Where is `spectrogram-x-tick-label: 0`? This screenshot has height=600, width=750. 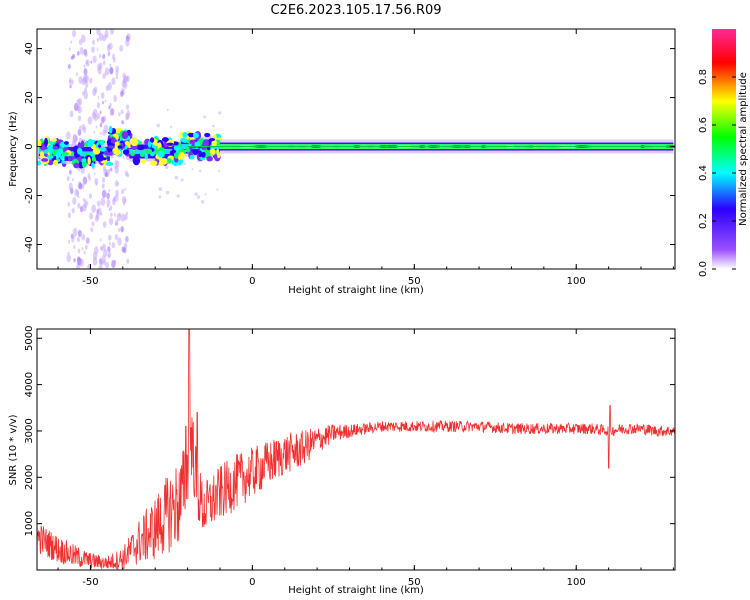 spectrogram-x-tick-label: 0 is located at coordinates (252, 281).